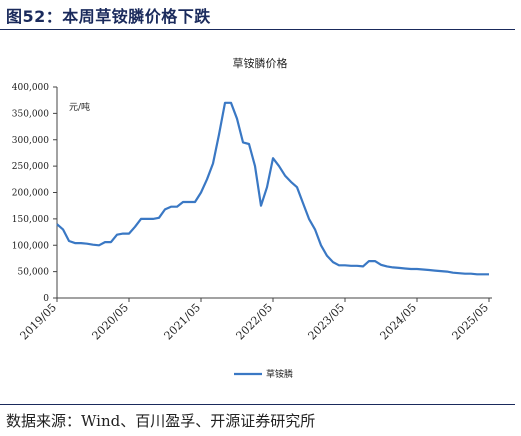  I want to click on y-tick-label: 250,000, so click(30, 167).